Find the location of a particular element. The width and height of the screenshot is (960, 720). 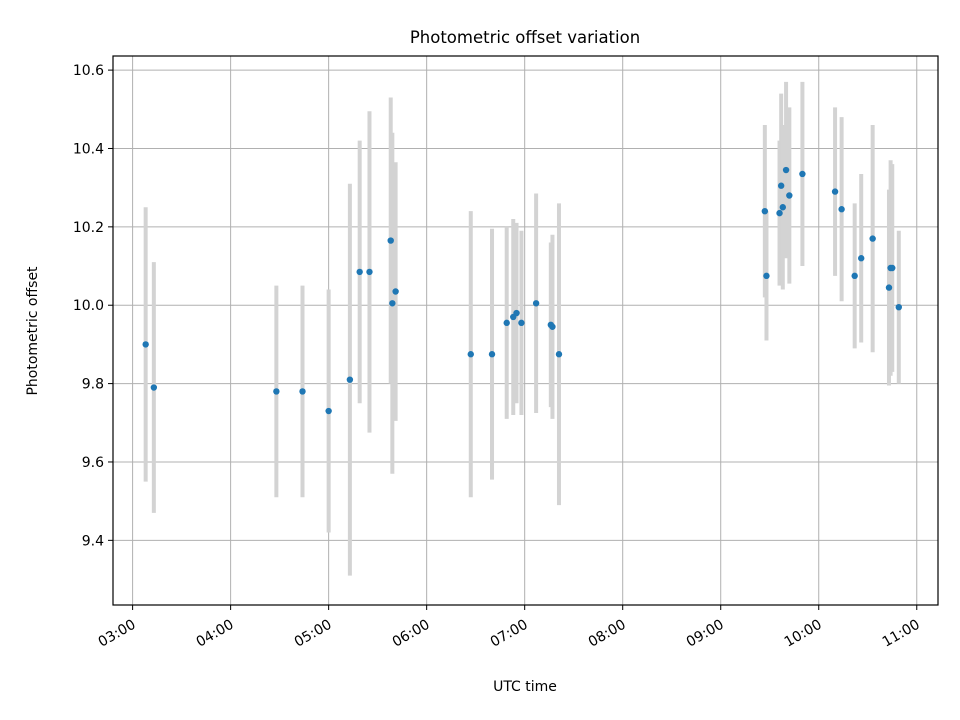

chart-title: Photometric offset variation is located at coordinates (525, 37).